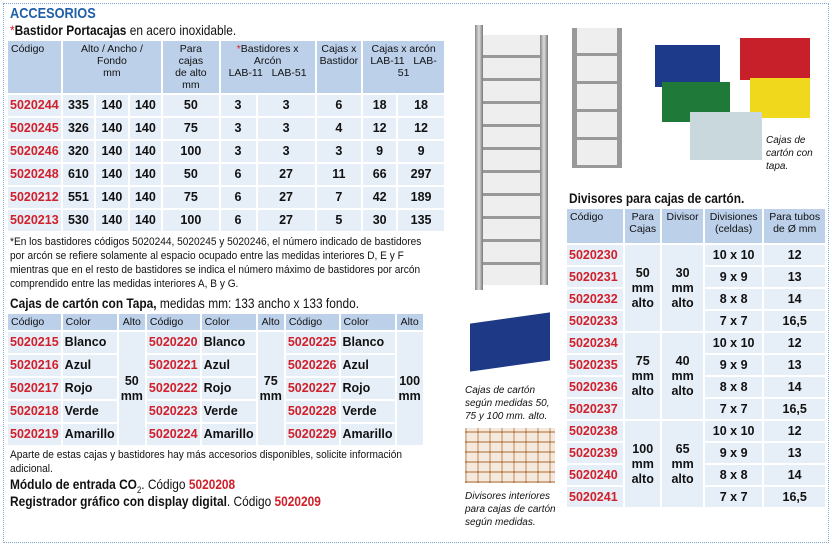  I want to click on col-para: Para cajas de alto mm, so click(191, 67).